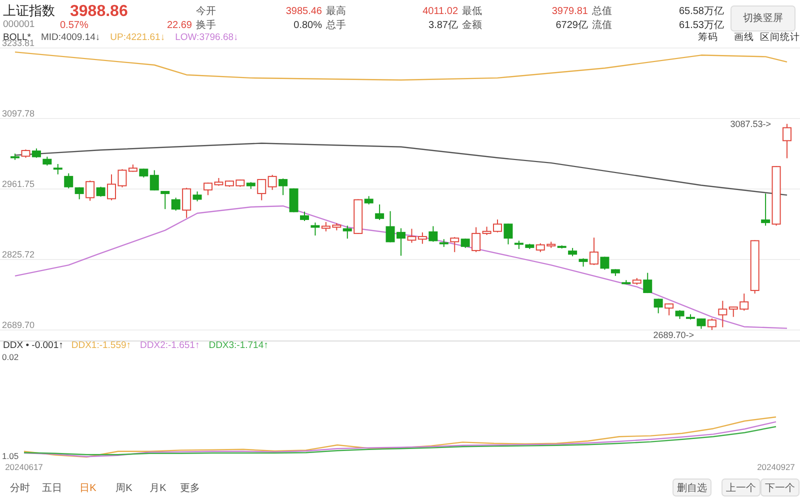  What do you see at coordinates (708, 37) in the screenshot?
I see `text: 筹码` at bounding box center [708, 37].